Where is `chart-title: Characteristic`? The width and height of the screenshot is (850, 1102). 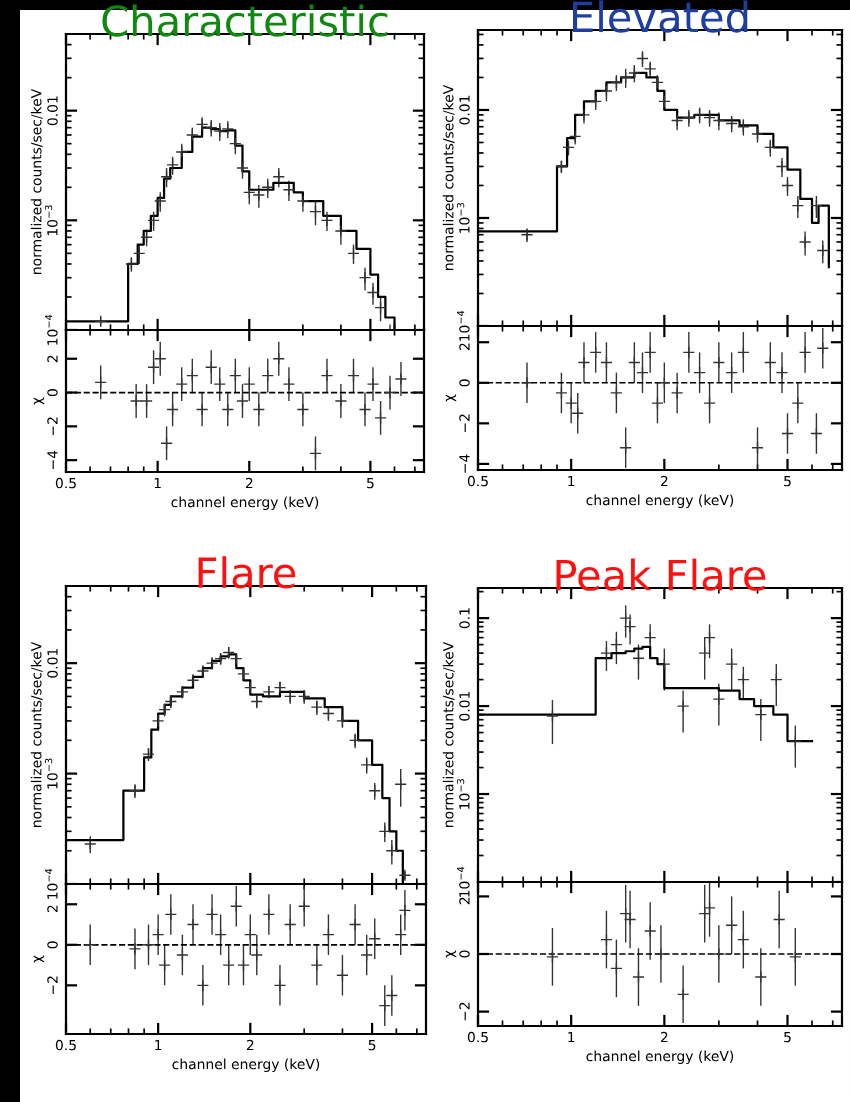
chart-title: Characteristic is located at coordinates (245, 20).